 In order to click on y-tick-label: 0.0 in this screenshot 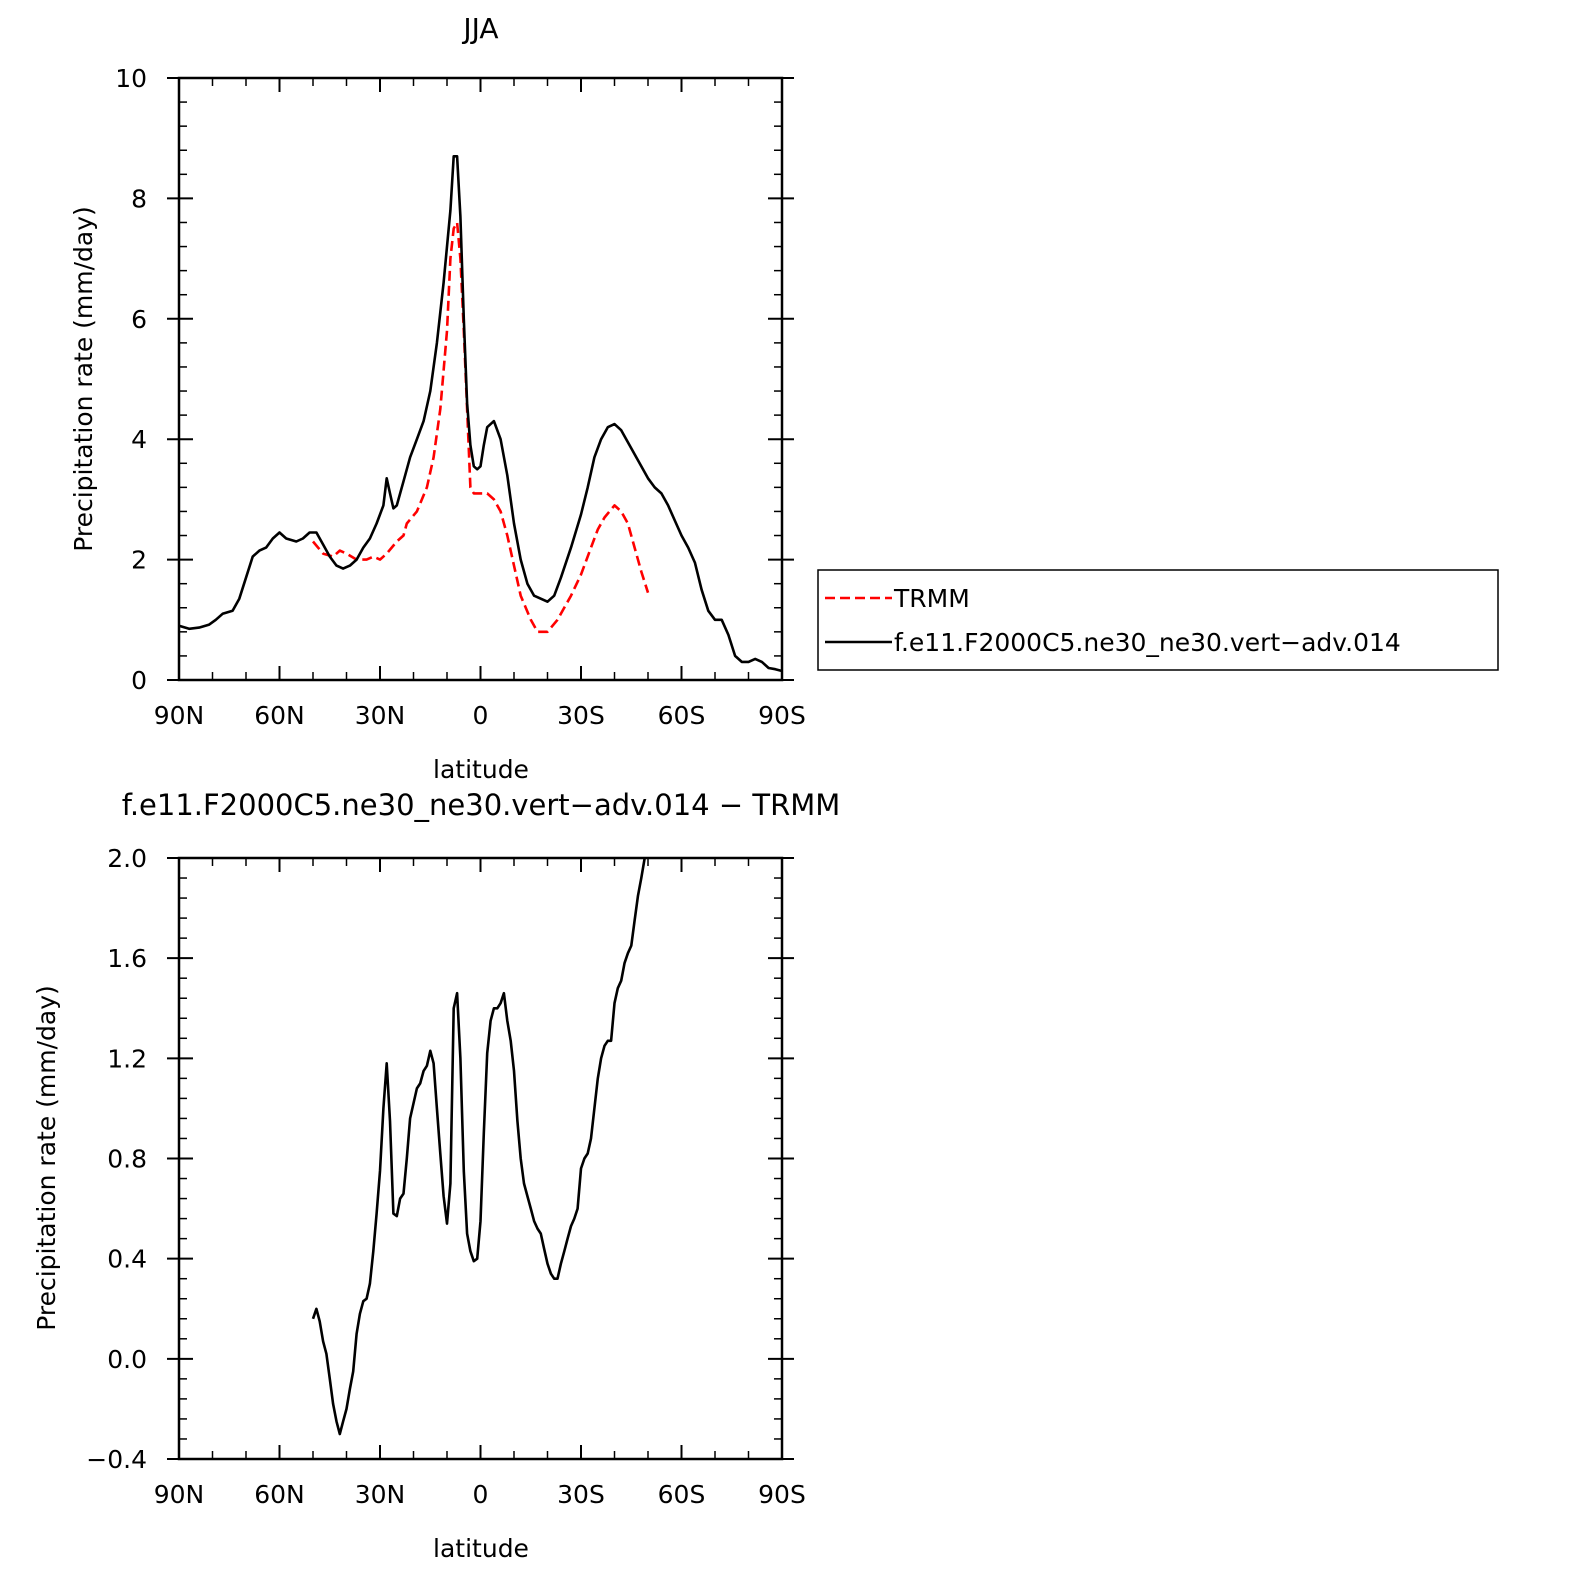, I will do `click(127, 1359)`.